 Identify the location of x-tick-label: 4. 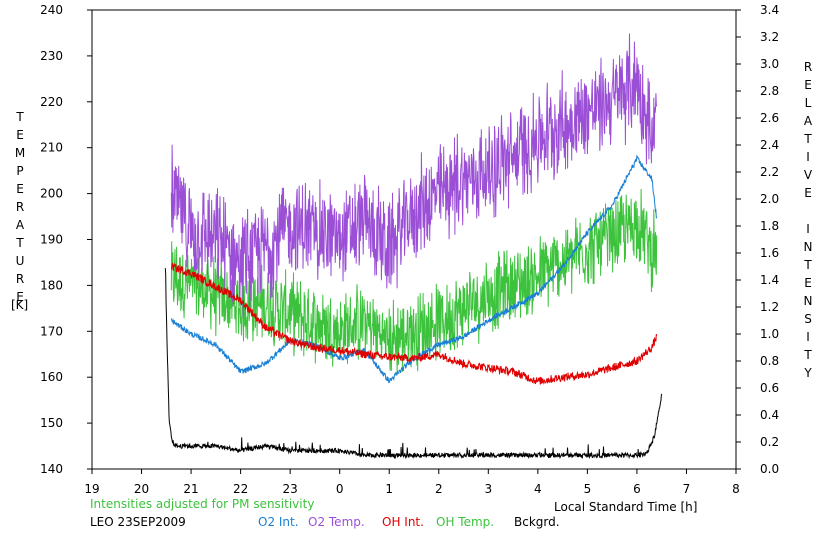
(538, 489).